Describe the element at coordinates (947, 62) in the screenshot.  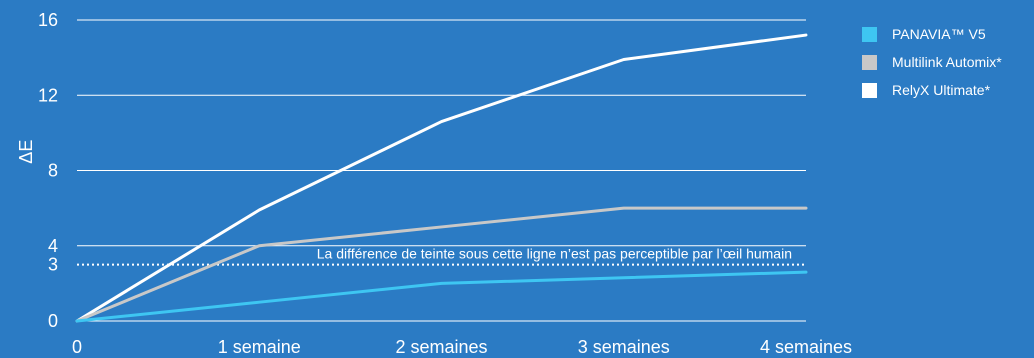
I see `legend-label-multilink: Multilink Automix*` at that location.